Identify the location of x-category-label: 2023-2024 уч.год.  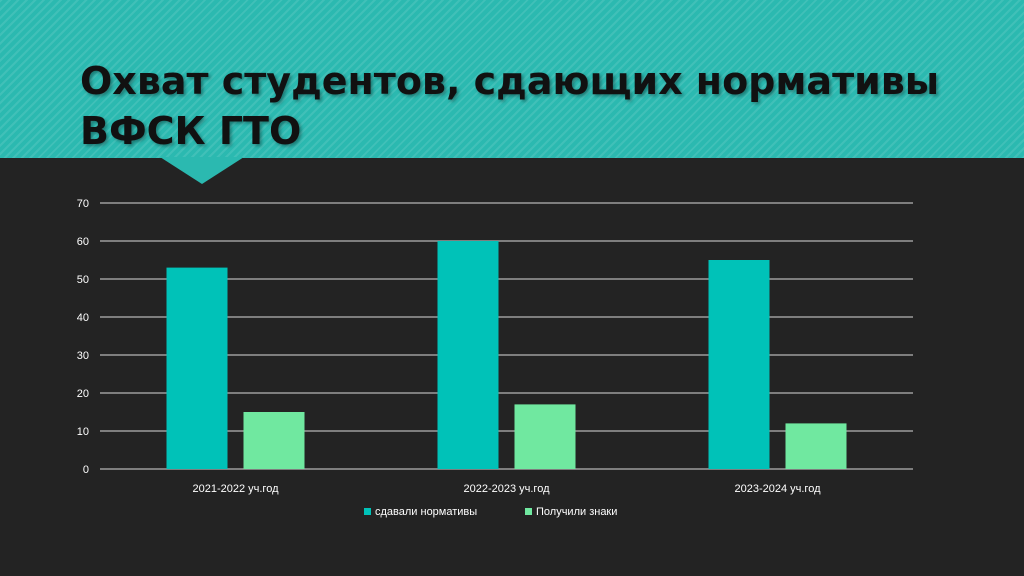
(777, 489).